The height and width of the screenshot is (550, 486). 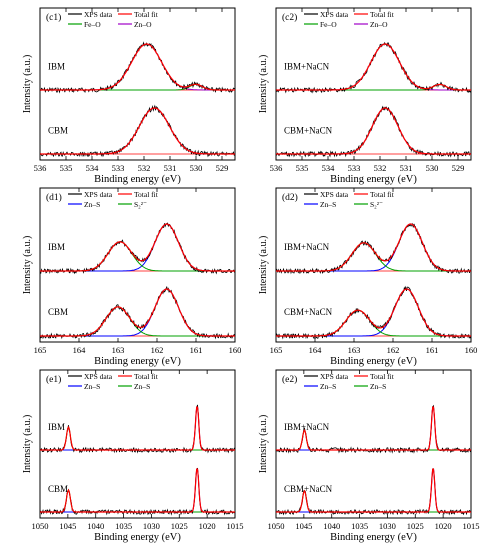 What do you see at coordinates (276, 168) in the screenshot?
I see `x-tick-label: 536` at bounding box center [276, 168].